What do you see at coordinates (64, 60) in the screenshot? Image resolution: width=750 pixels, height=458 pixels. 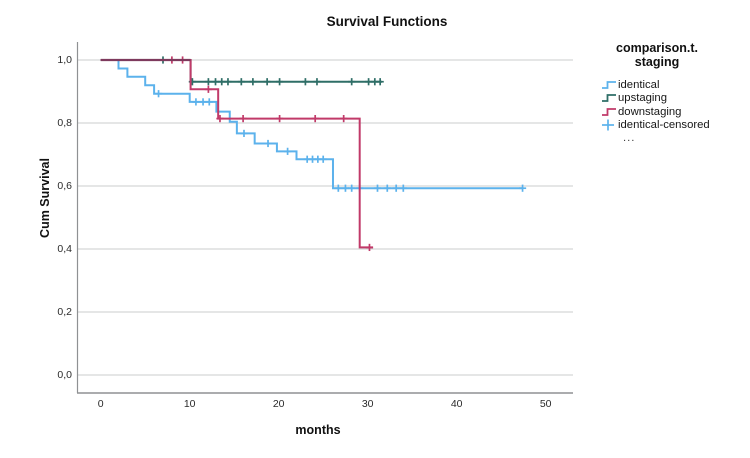 I see `y-tick-label: 1,0` at bounding box center [64, 60].